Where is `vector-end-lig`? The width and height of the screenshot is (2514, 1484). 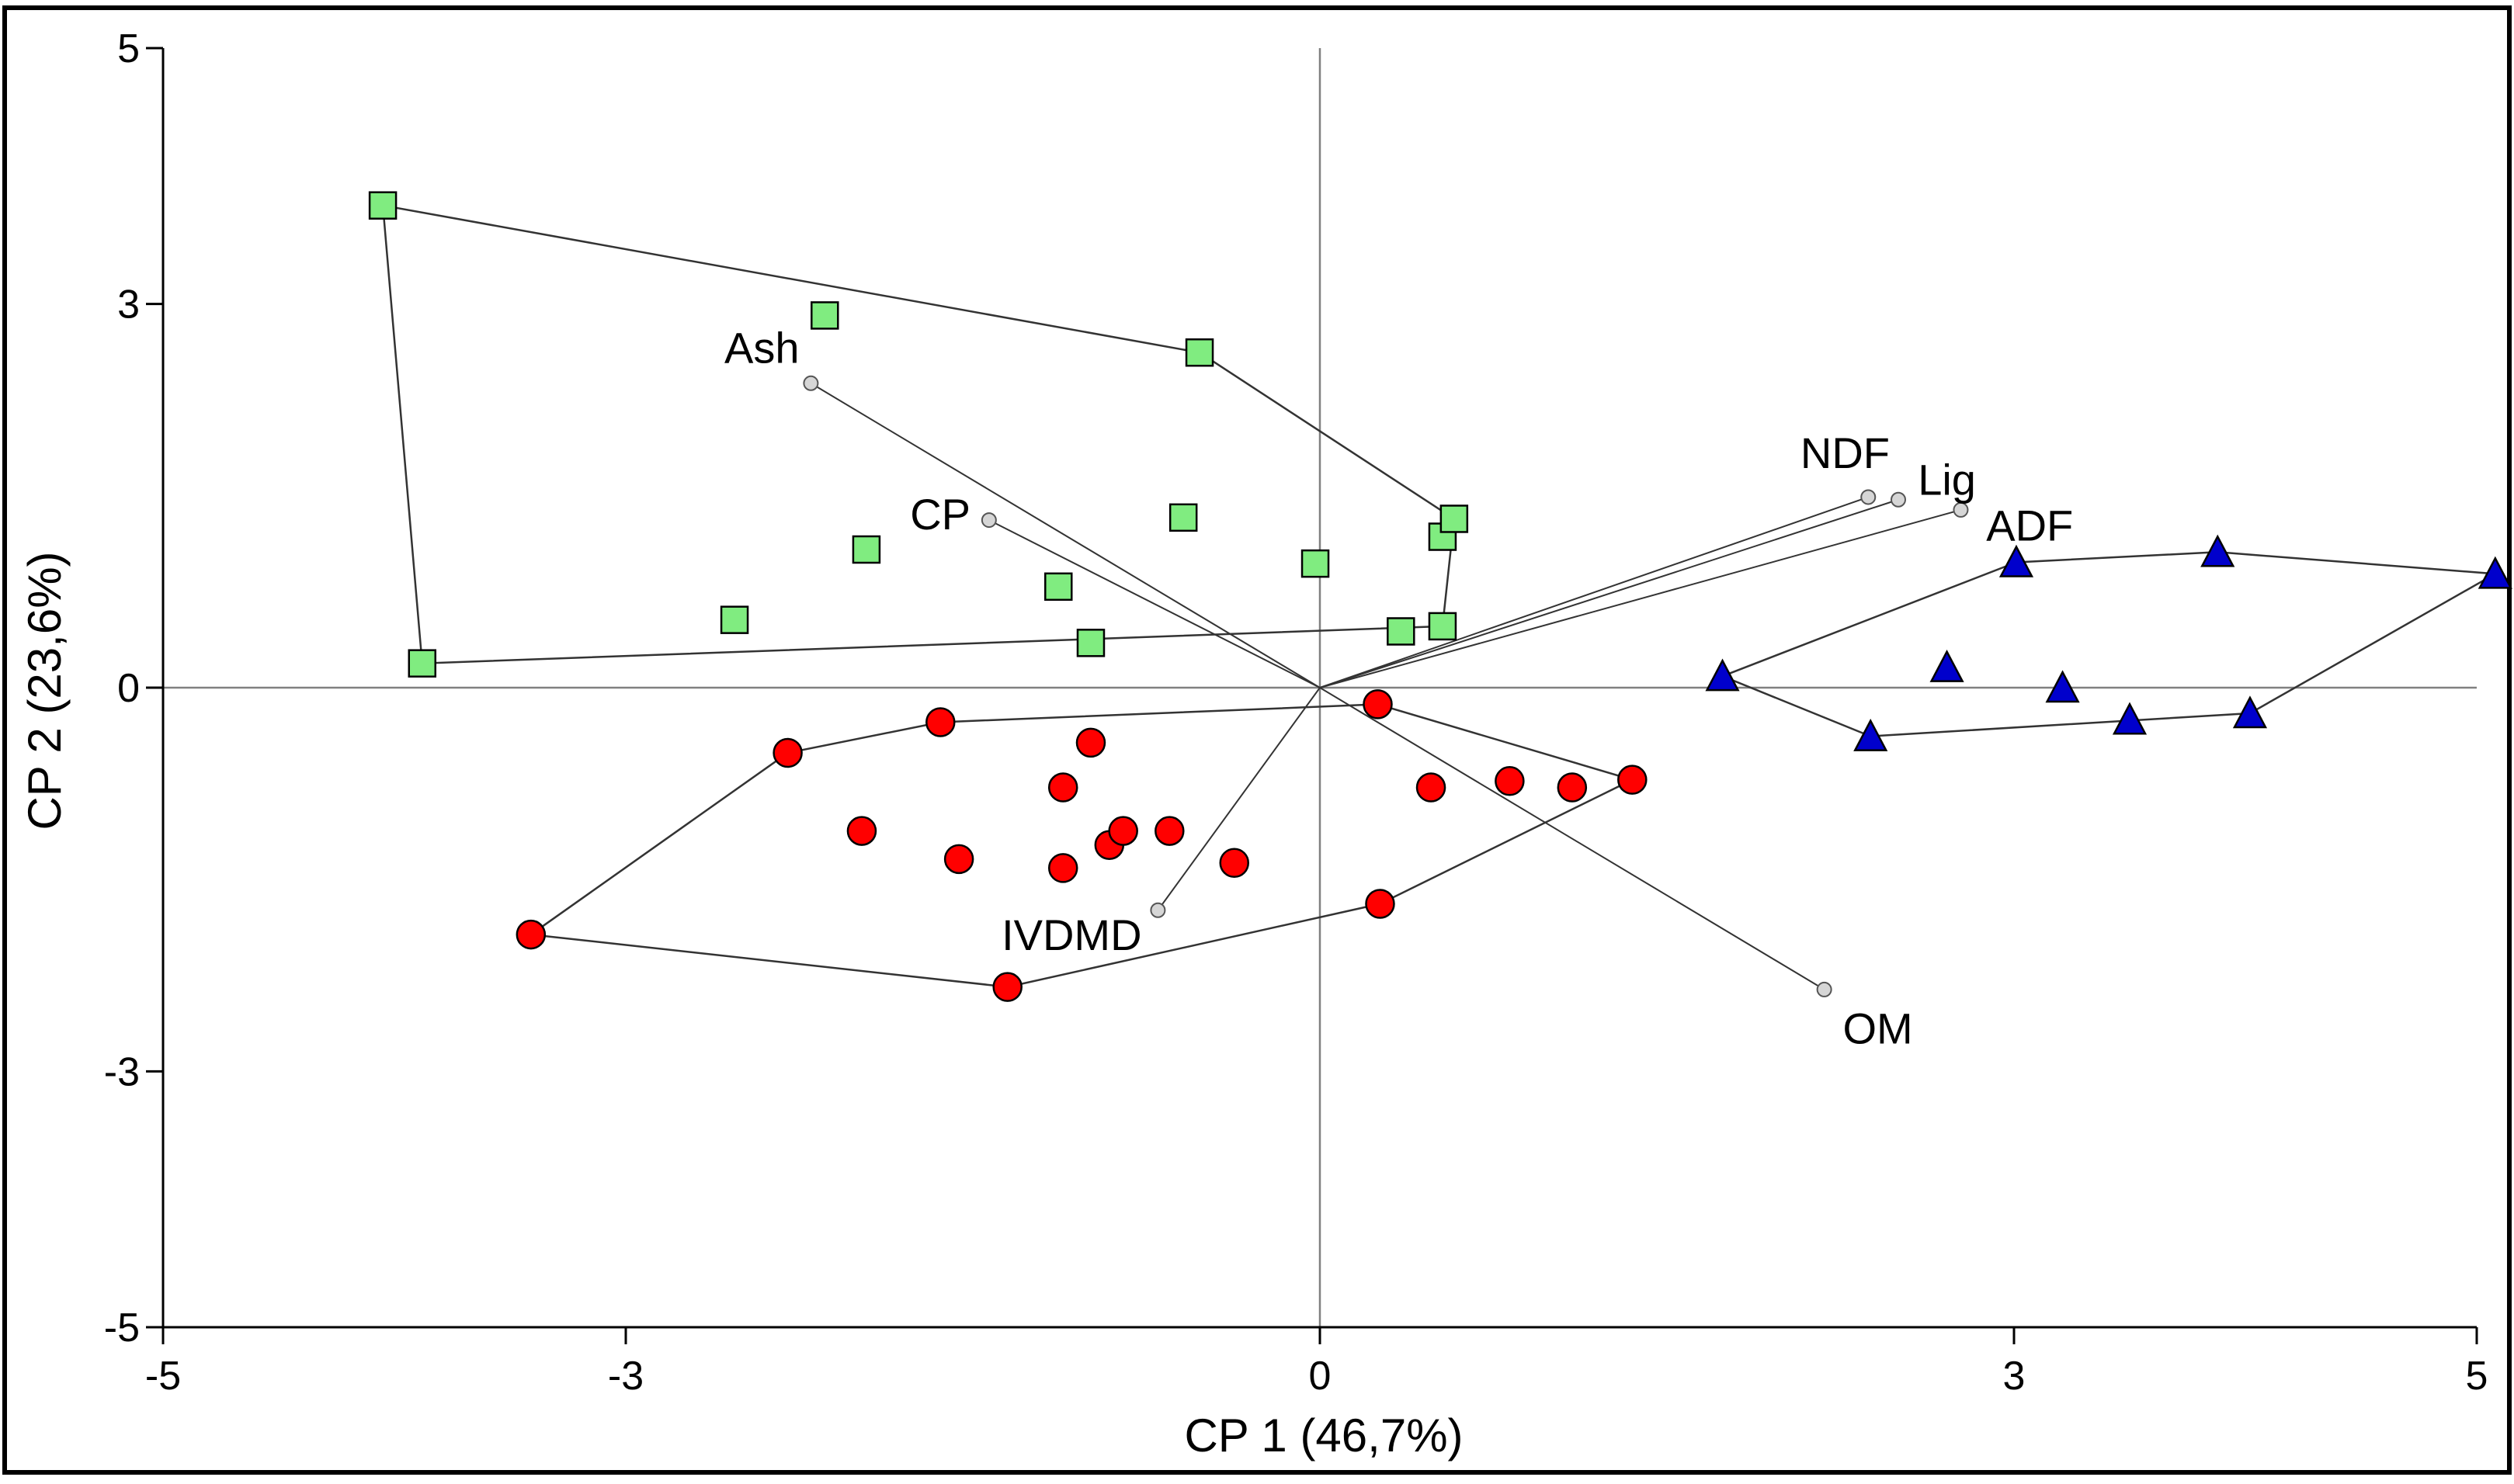
vector-end-lig is located at coordinates (1898, 500).